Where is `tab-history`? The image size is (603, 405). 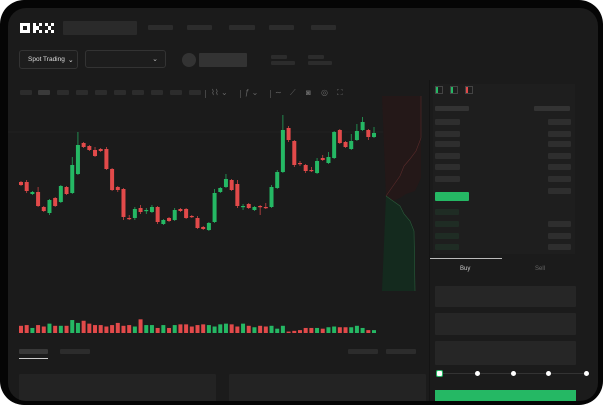
tab-history is located at coordinates (75, 351).